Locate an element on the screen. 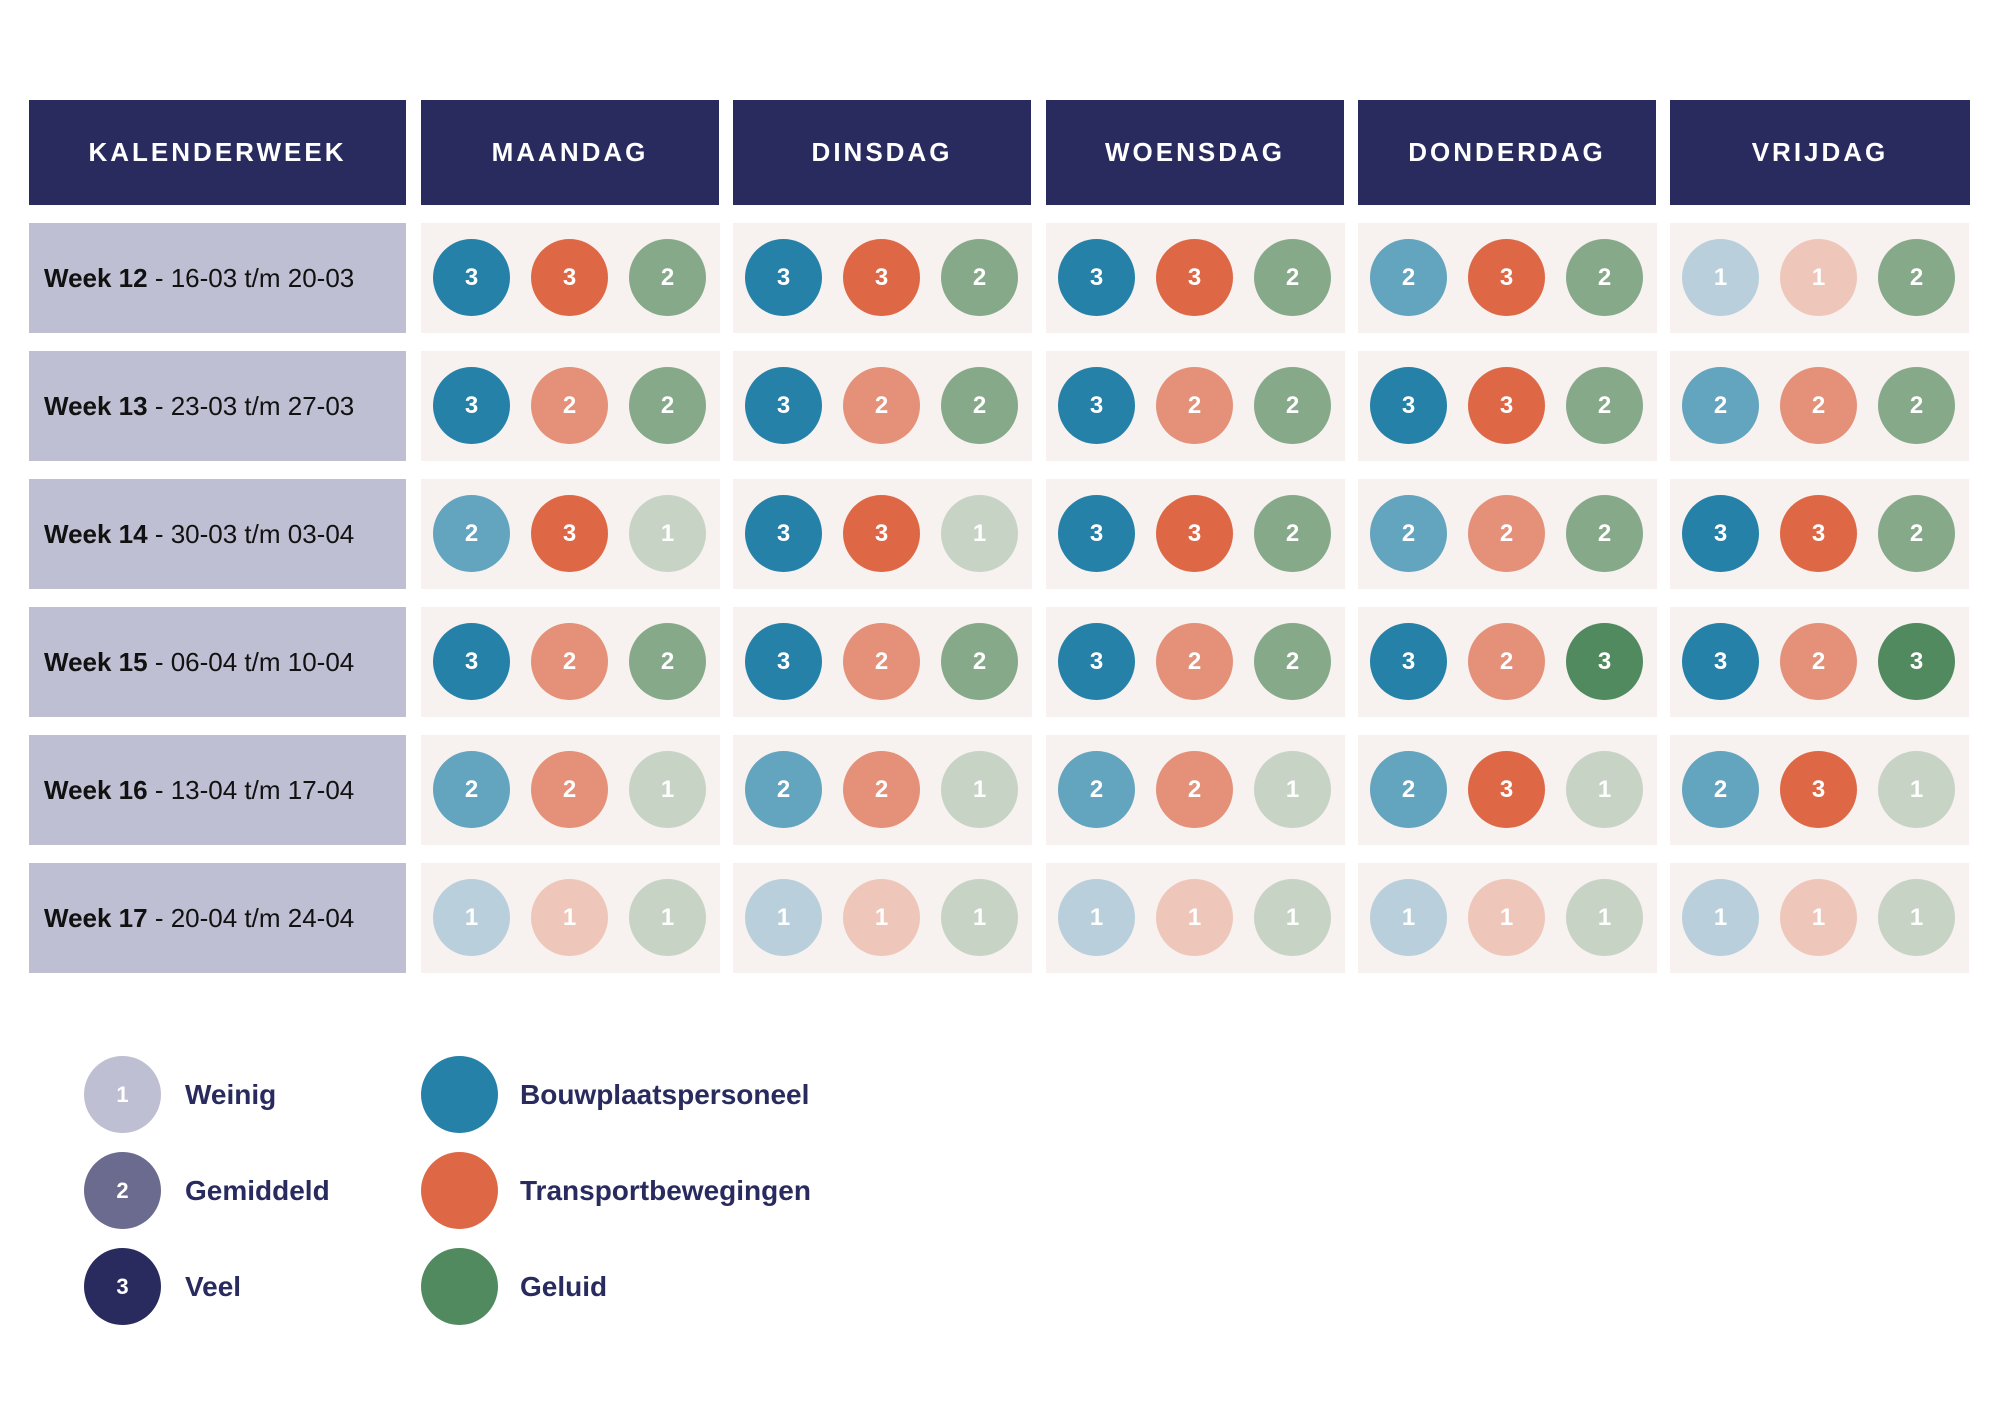 The image size is (2000, 1414). week-label: Week 14 - 30-03 t/m 03-04 is located at coordinates (217, 534).